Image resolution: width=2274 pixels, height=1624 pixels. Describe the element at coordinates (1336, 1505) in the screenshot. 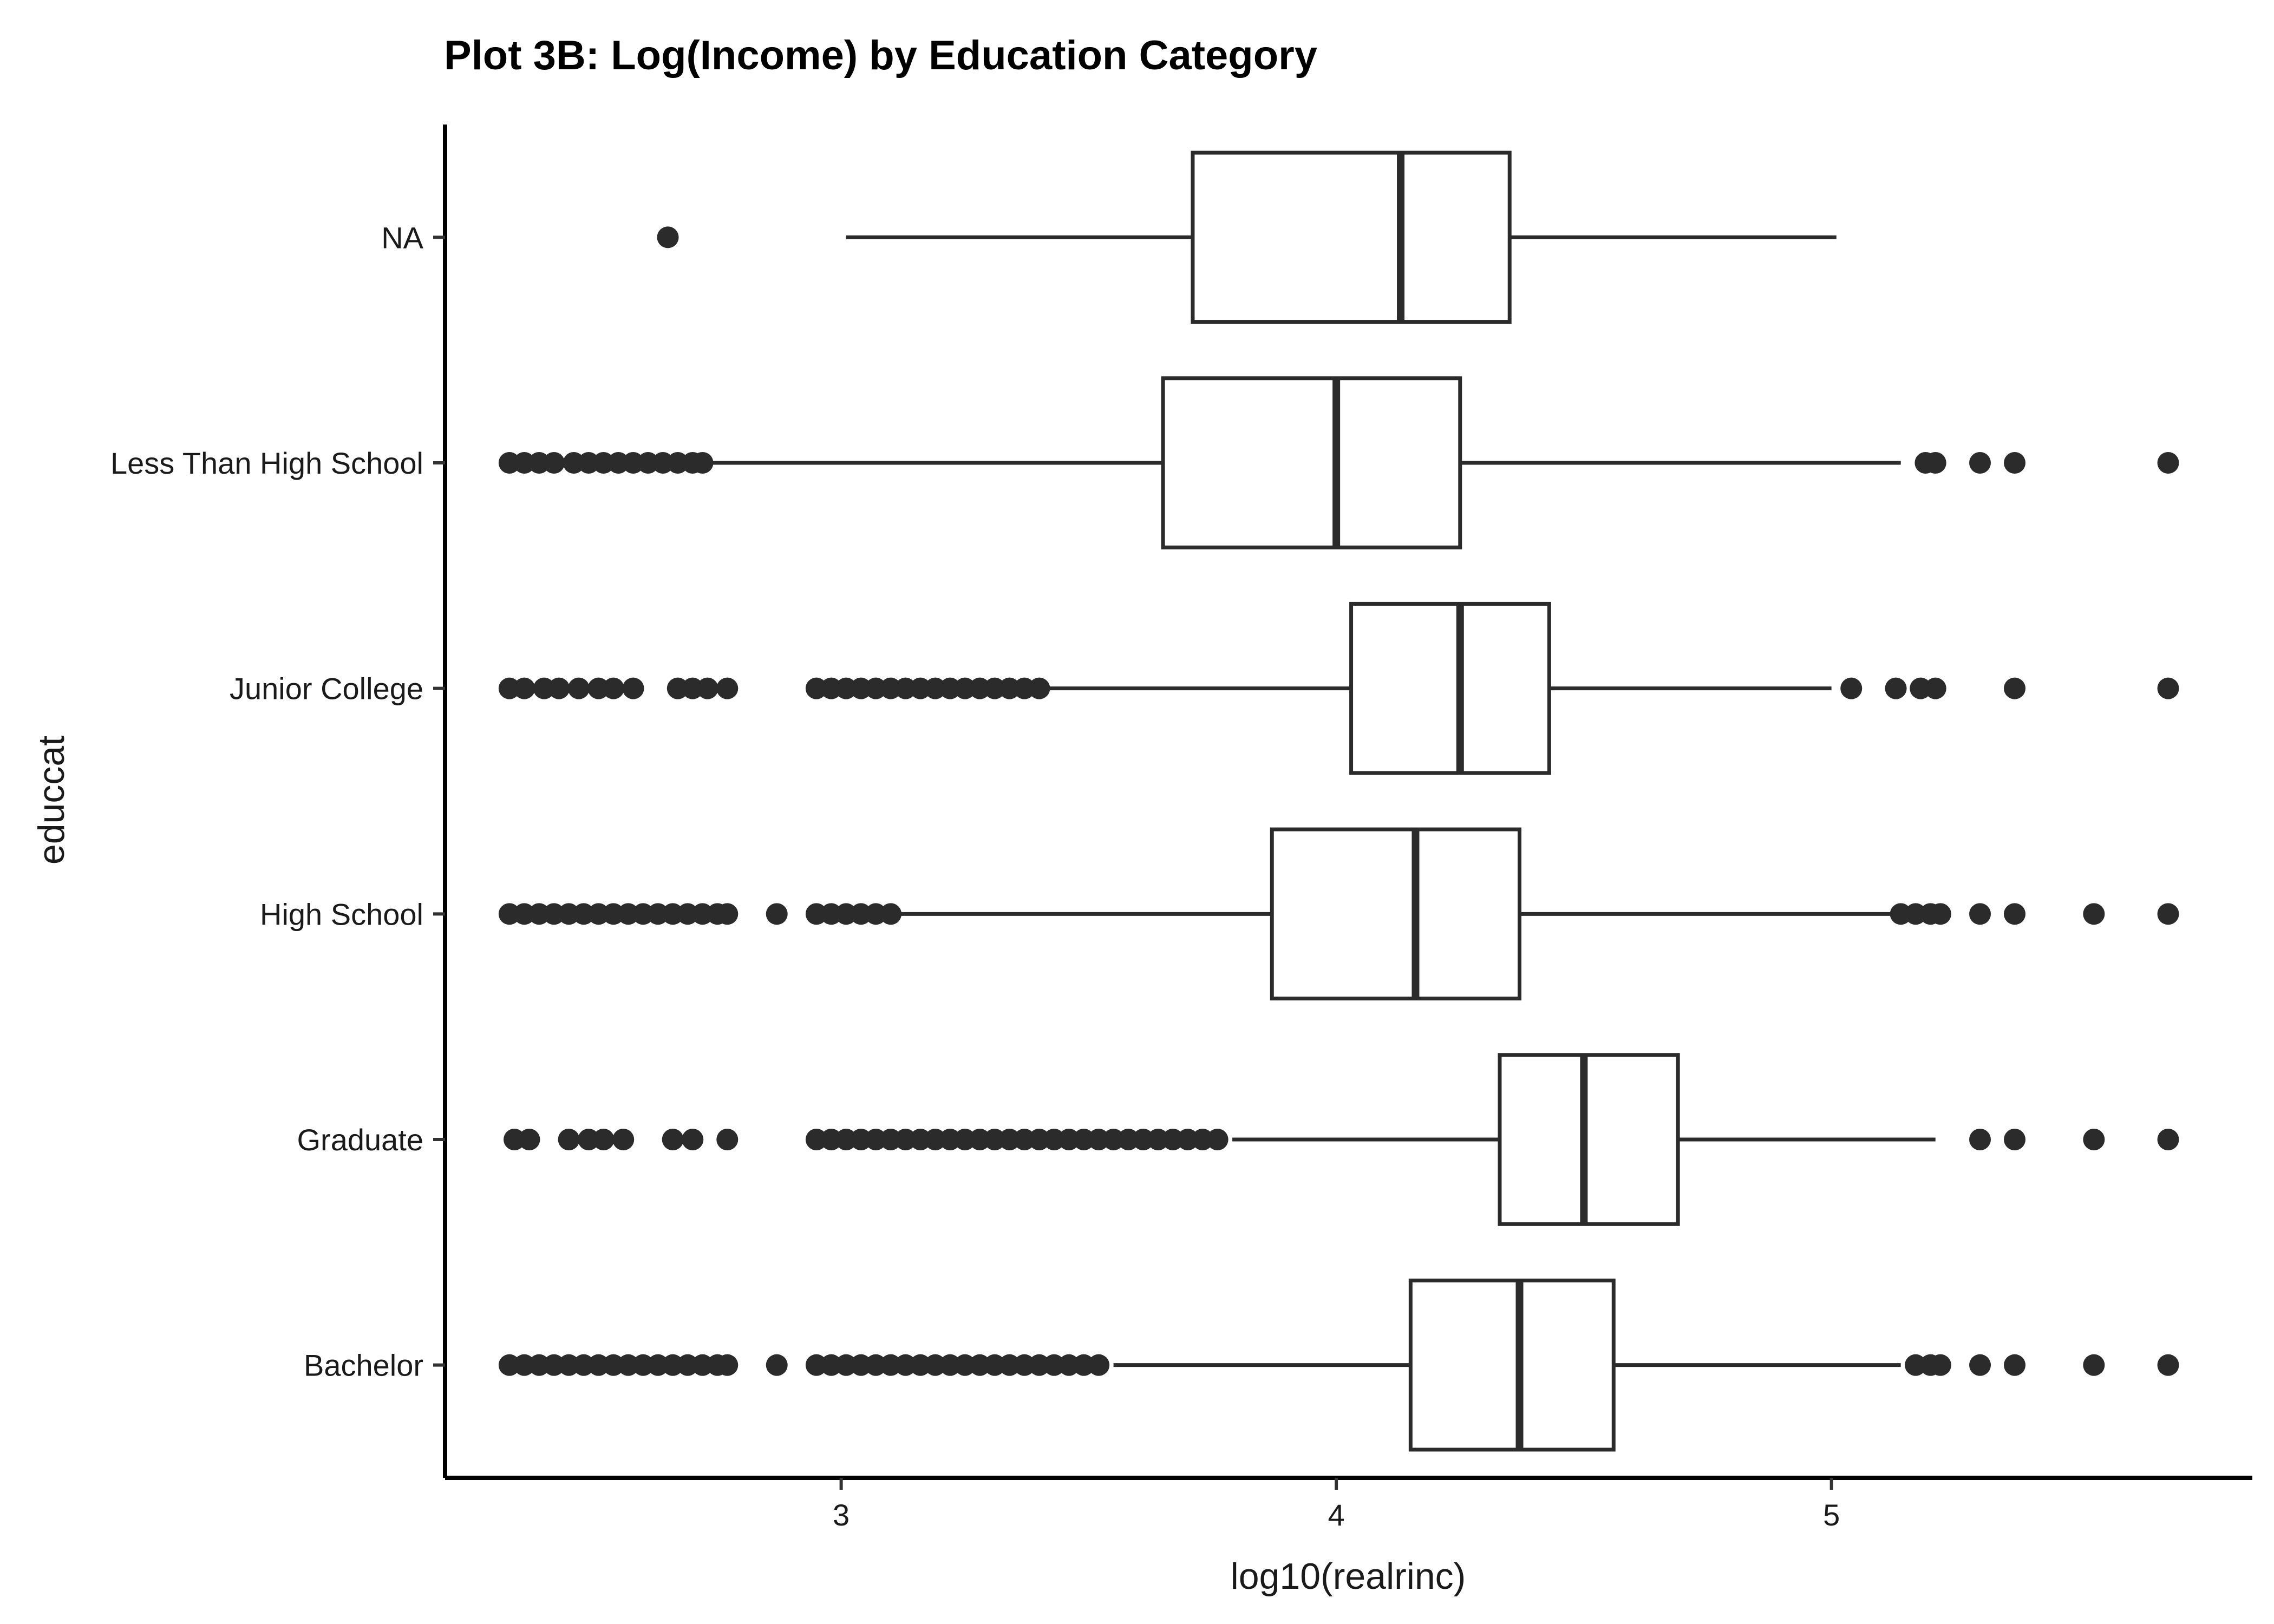

I see `x-axis-ticks: 3 4 5` at that location.